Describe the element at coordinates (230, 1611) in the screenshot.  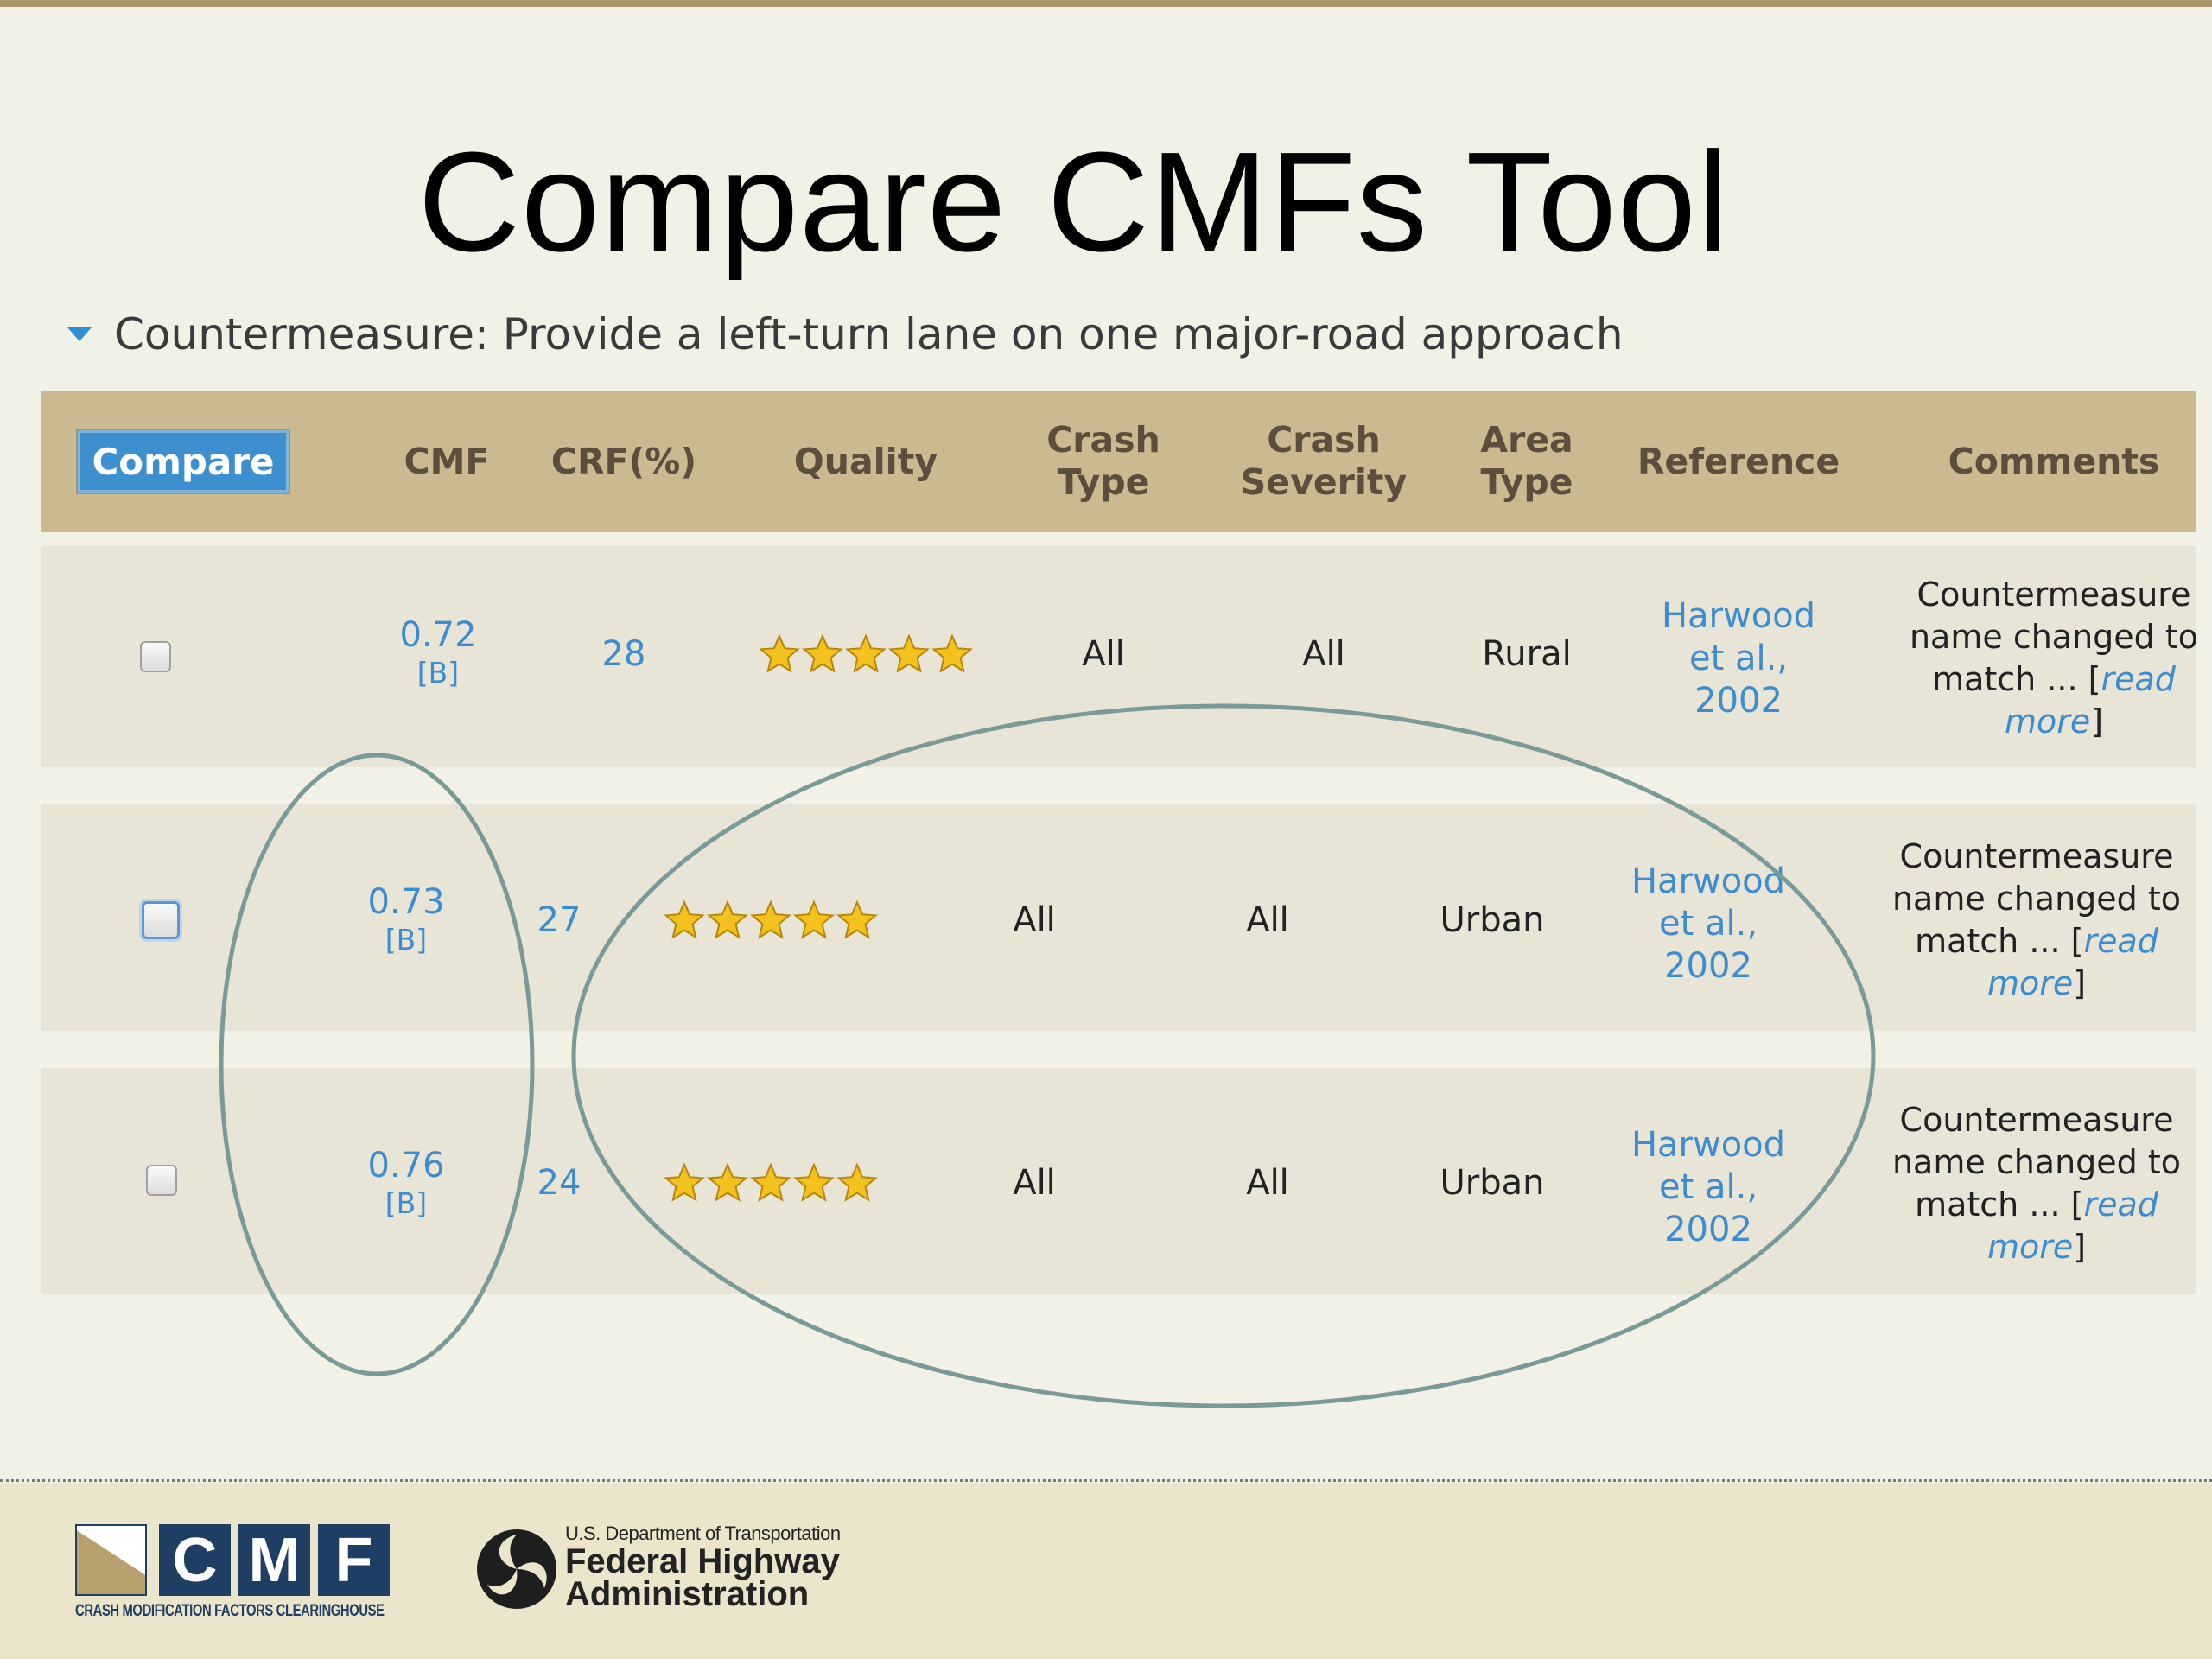
I see `cmf-logo-subtitle: CRASH MODIFICATION FACTORS CLEARINGHOUSE` at that location.